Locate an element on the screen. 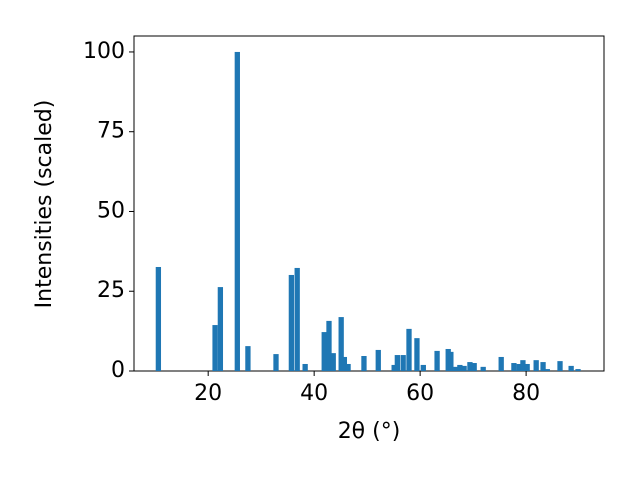 This screenshot has width=640, height=480. x-tick-label: 60 is located at coordinates (420, 393).